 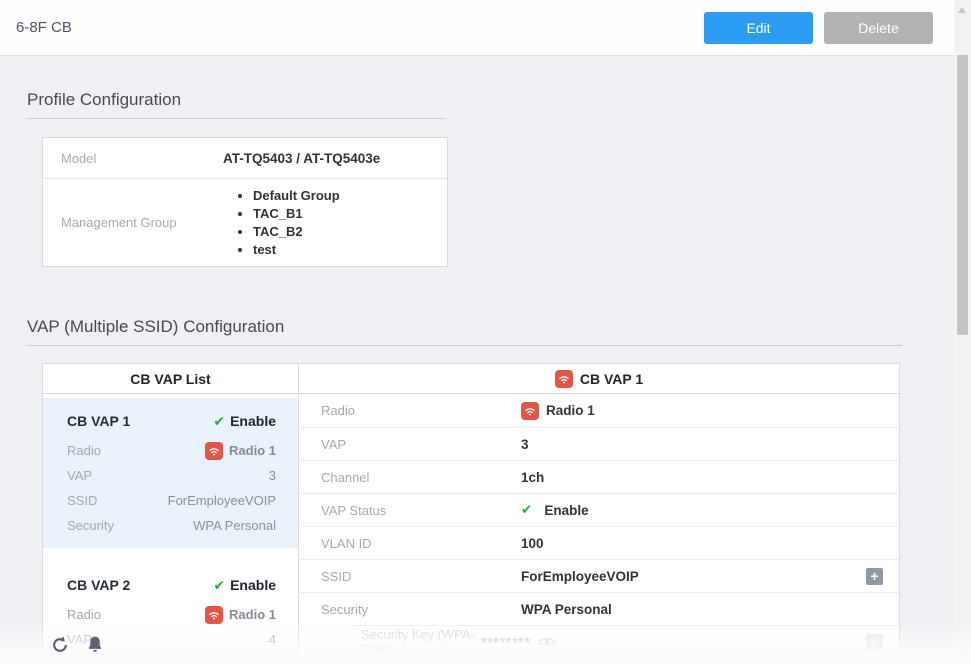 I want to click on detail-value-text: 100, so click(x=532, y=543).